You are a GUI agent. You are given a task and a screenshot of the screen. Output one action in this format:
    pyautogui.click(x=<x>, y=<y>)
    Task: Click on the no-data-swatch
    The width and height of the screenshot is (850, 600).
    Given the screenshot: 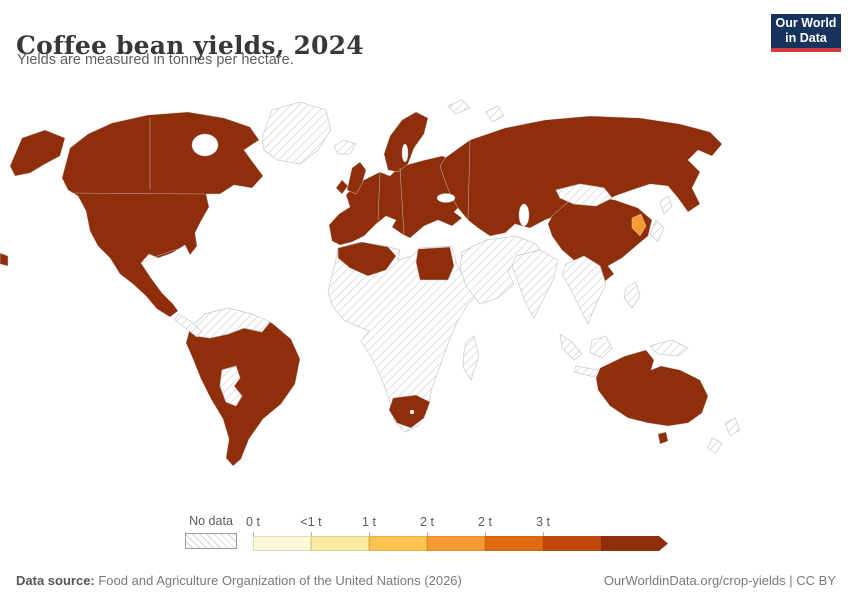 What is the action you would take?
    pyautogui.click(x=211, y=541)
    